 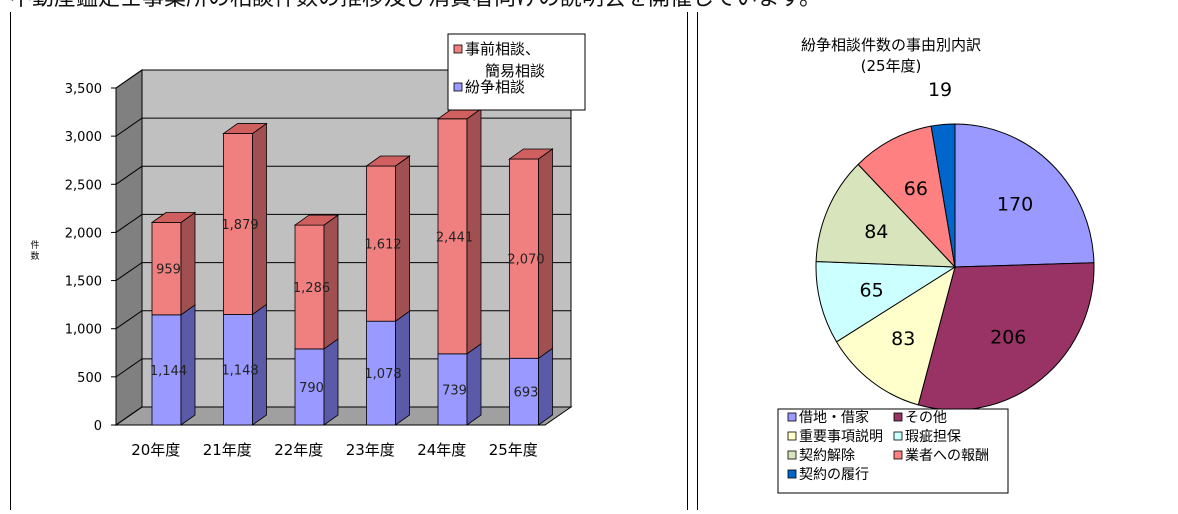 I want to click on pie-legend-label: 瑕疵担保, so click(x=933, y=437).